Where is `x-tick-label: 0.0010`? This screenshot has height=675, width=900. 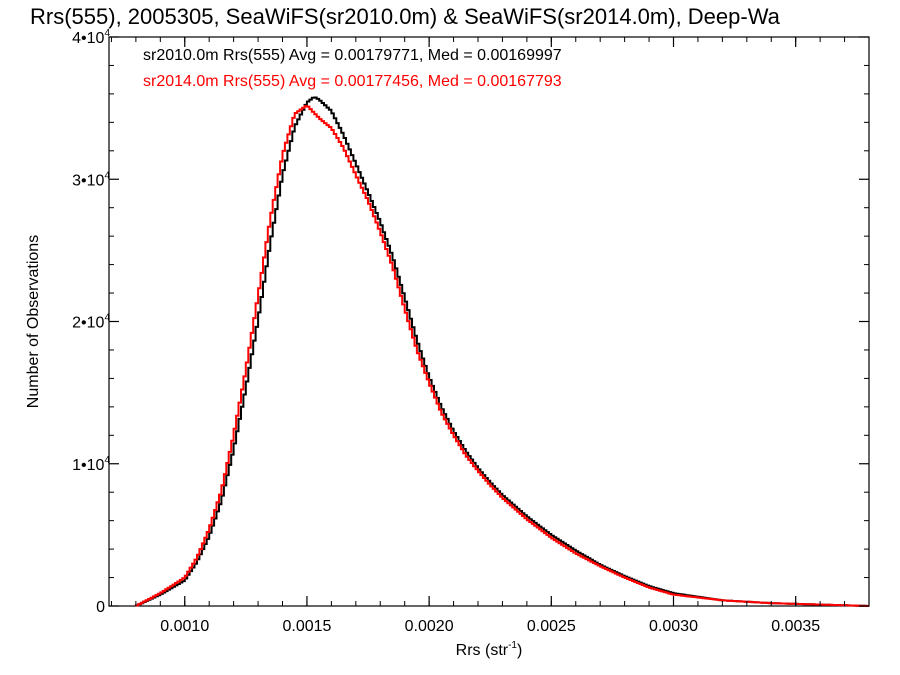
x-tick-label: 0.0010 is located at coordinates (184, 626).